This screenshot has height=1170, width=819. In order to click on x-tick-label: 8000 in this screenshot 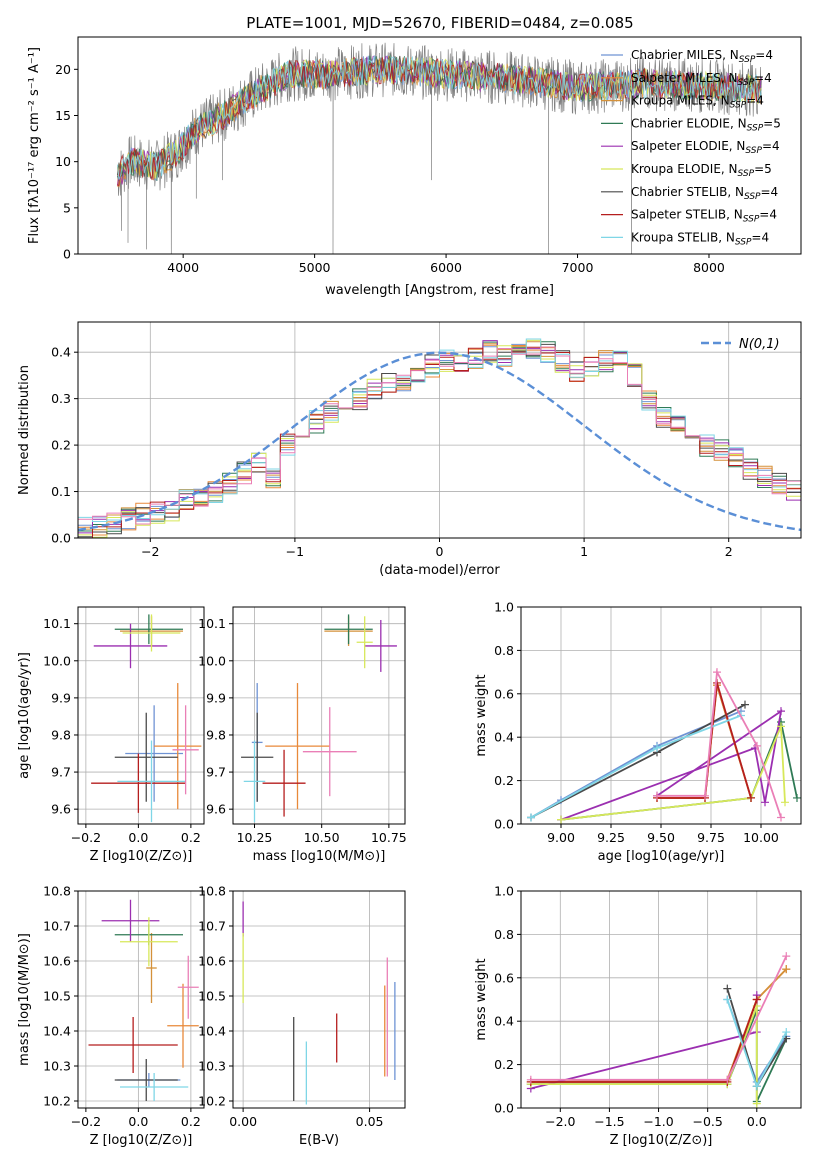, I will do `click(709, 267)`.